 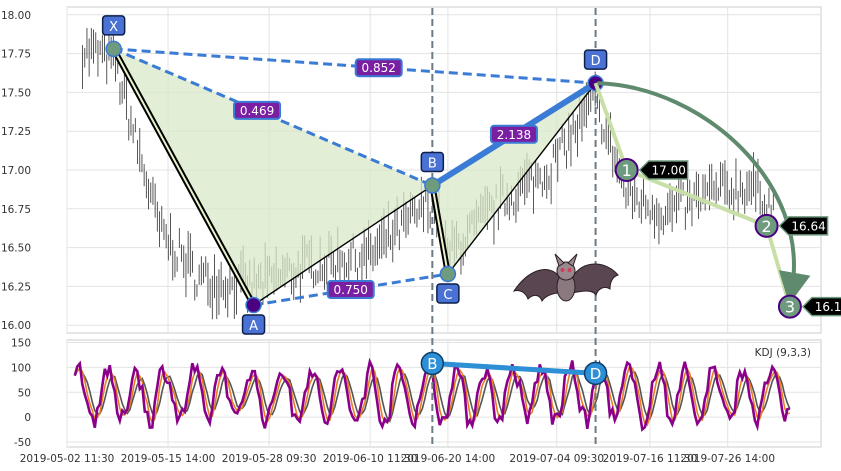 I want to click on pattern-label-box-D, so click(x=595, y=59).